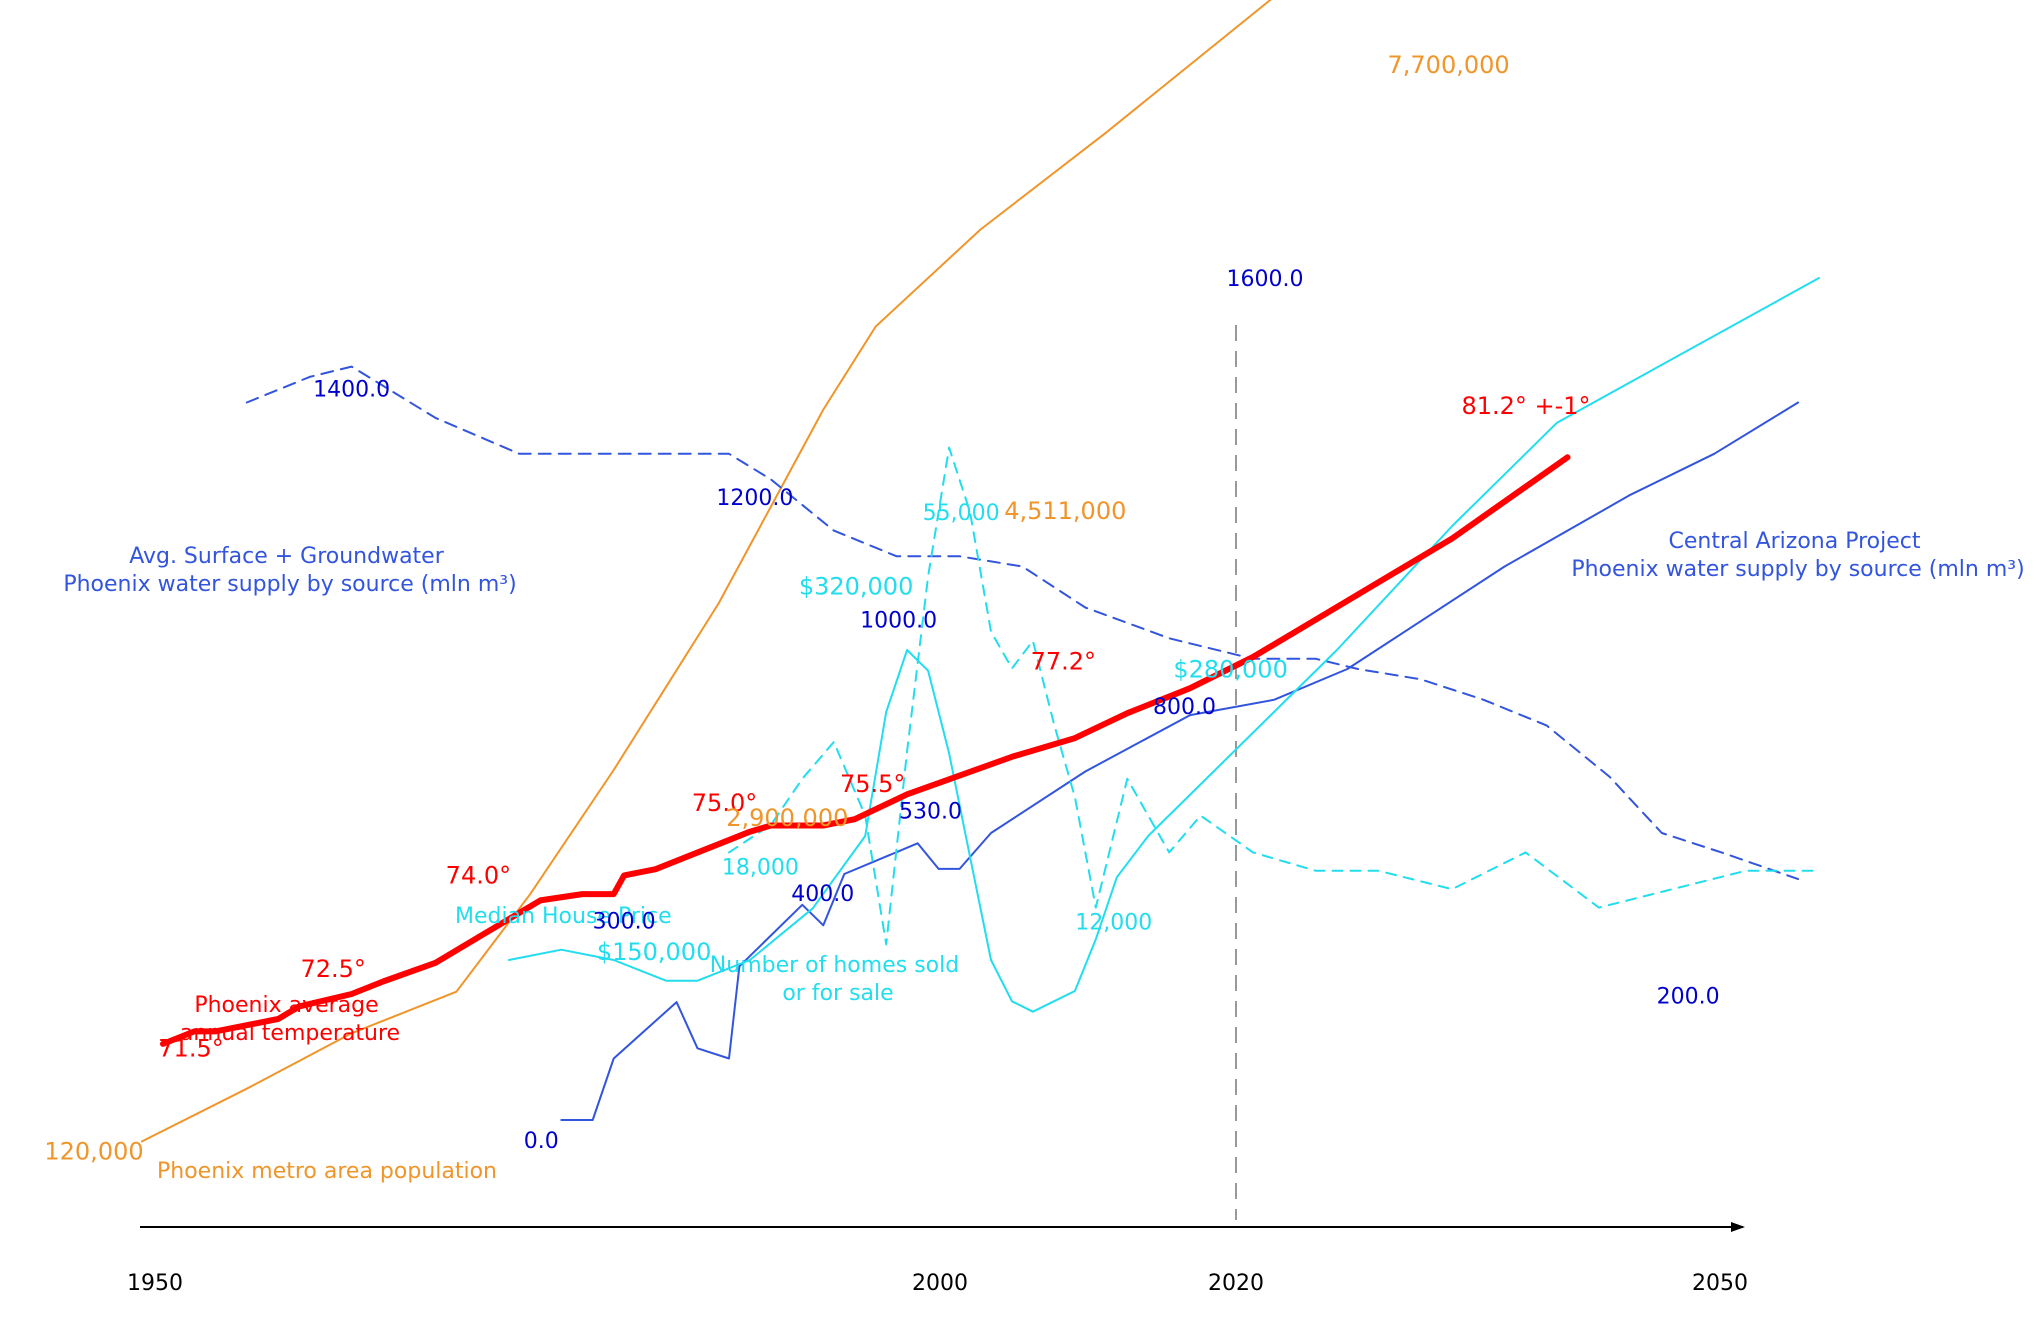 Image resolution: width=2040 pixels, height=1320 pixels. What do you see at coordinates (327, 1171) in the screenshot?
I see `population-series-name: Phoenix metro area population` at bounding box center [327, 1171].